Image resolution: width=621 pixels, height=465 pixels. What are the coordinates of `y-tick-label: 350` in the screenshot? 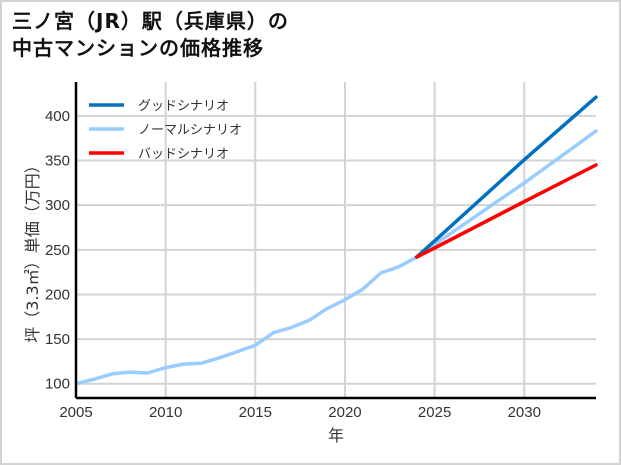 It's located at (57, 161).